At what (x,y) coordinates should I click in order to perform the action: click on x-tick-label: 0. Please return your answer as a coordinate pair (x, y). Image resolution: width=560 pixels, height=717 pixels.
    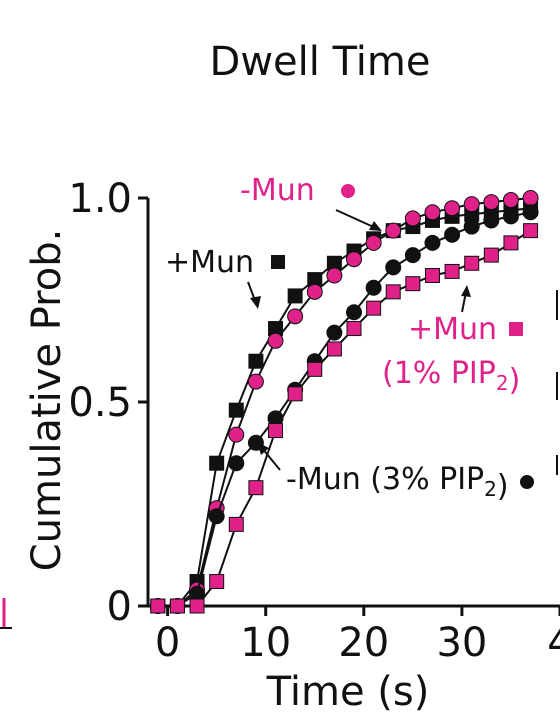
    Looking at the image, I should click on (167, 643).